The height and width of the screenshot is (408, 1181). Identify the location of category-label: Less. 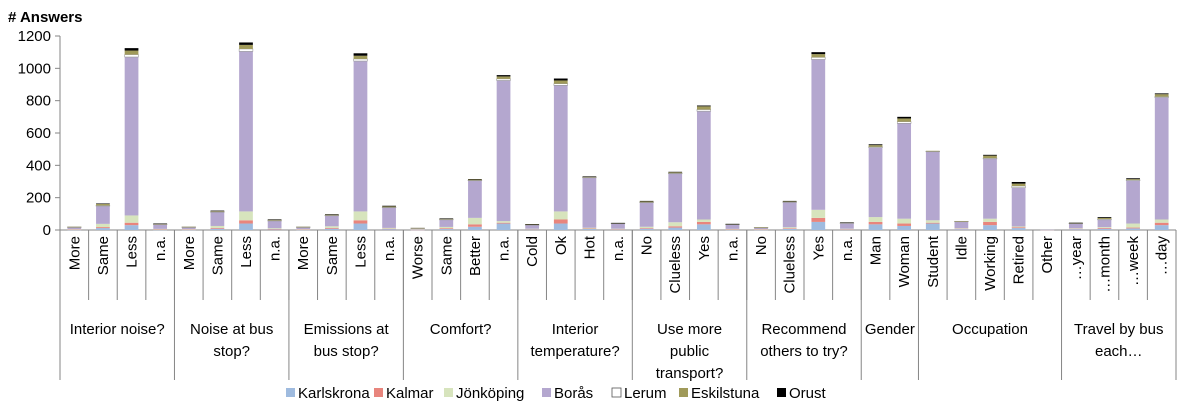
(132, 252).